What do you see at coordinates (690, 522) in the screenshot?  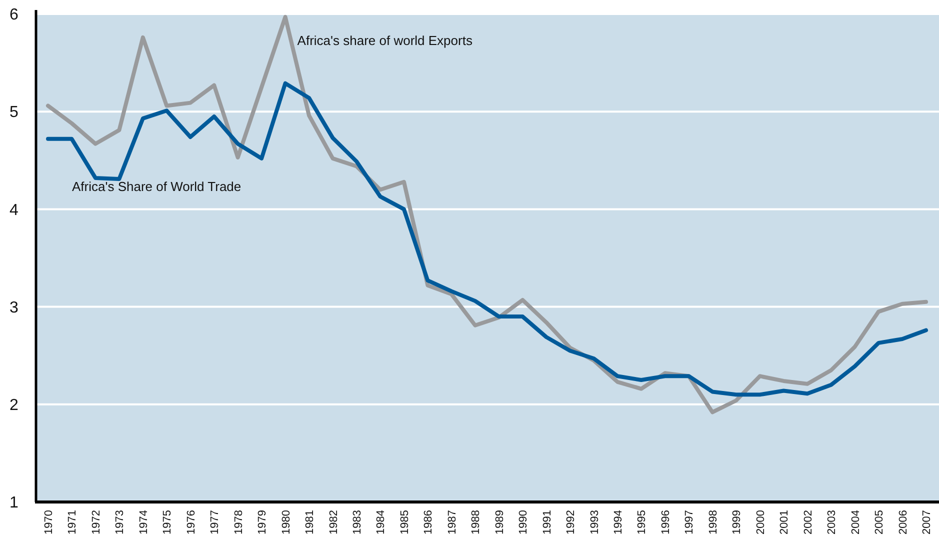 I see `x-tick-label: 1997` at bounding box center [690, 522].